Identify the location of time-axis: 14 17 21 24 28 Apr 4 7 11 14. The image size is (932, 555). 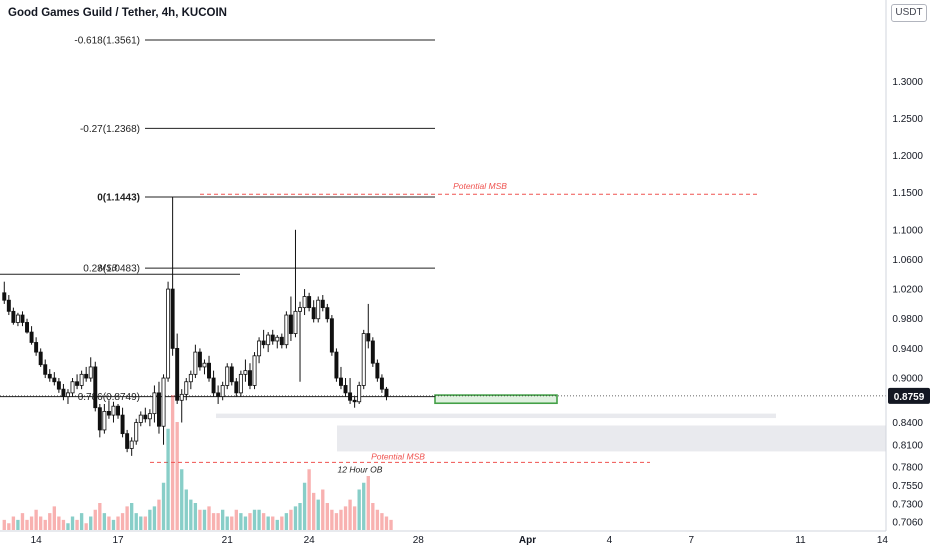
(466, 540).